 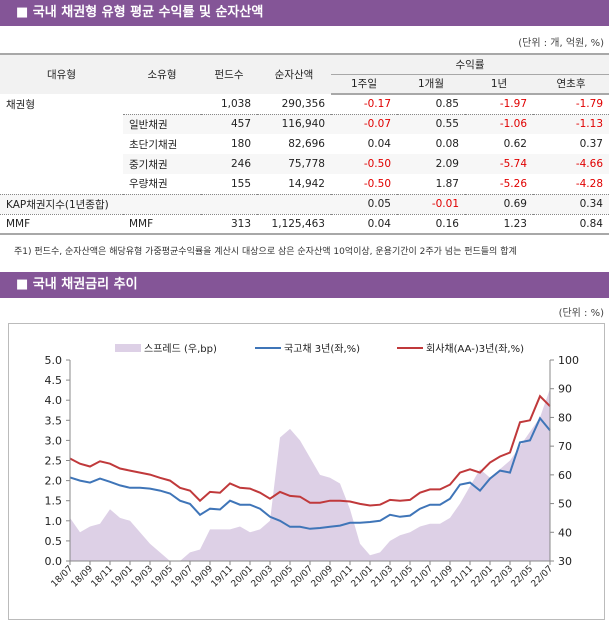 I want to click on cell-major: MMF, so click(x=61, y=224).